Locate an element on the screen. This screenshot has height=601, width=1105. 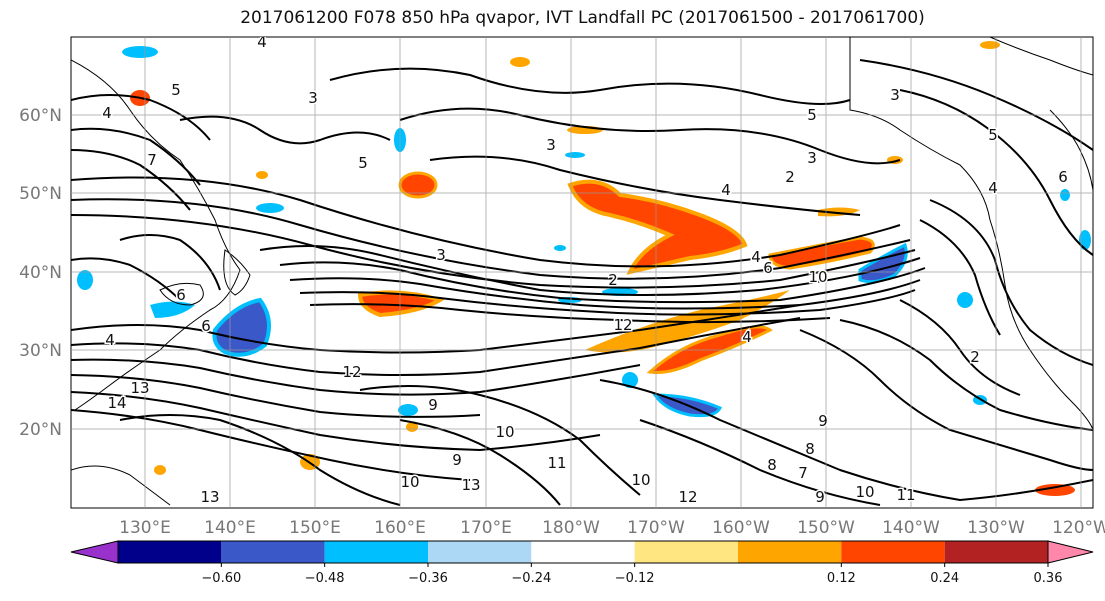
lon-label: 170°E is located at coordinates (486, 528).